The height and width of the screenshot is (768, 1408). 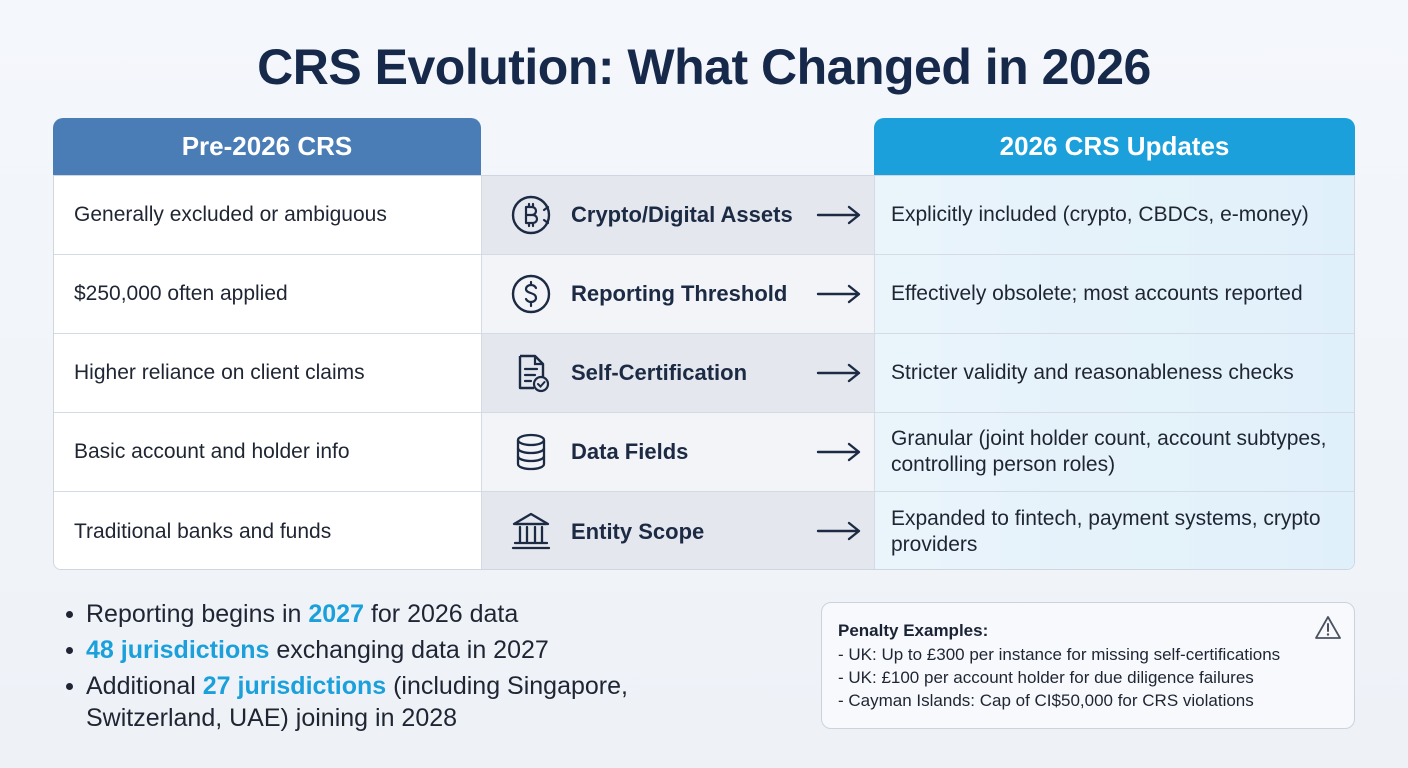 What do you see at coordinates (913, 630) in the screenshot?
I see `penalty-title: Penalty Examples:` at bounding box center [913, 630].